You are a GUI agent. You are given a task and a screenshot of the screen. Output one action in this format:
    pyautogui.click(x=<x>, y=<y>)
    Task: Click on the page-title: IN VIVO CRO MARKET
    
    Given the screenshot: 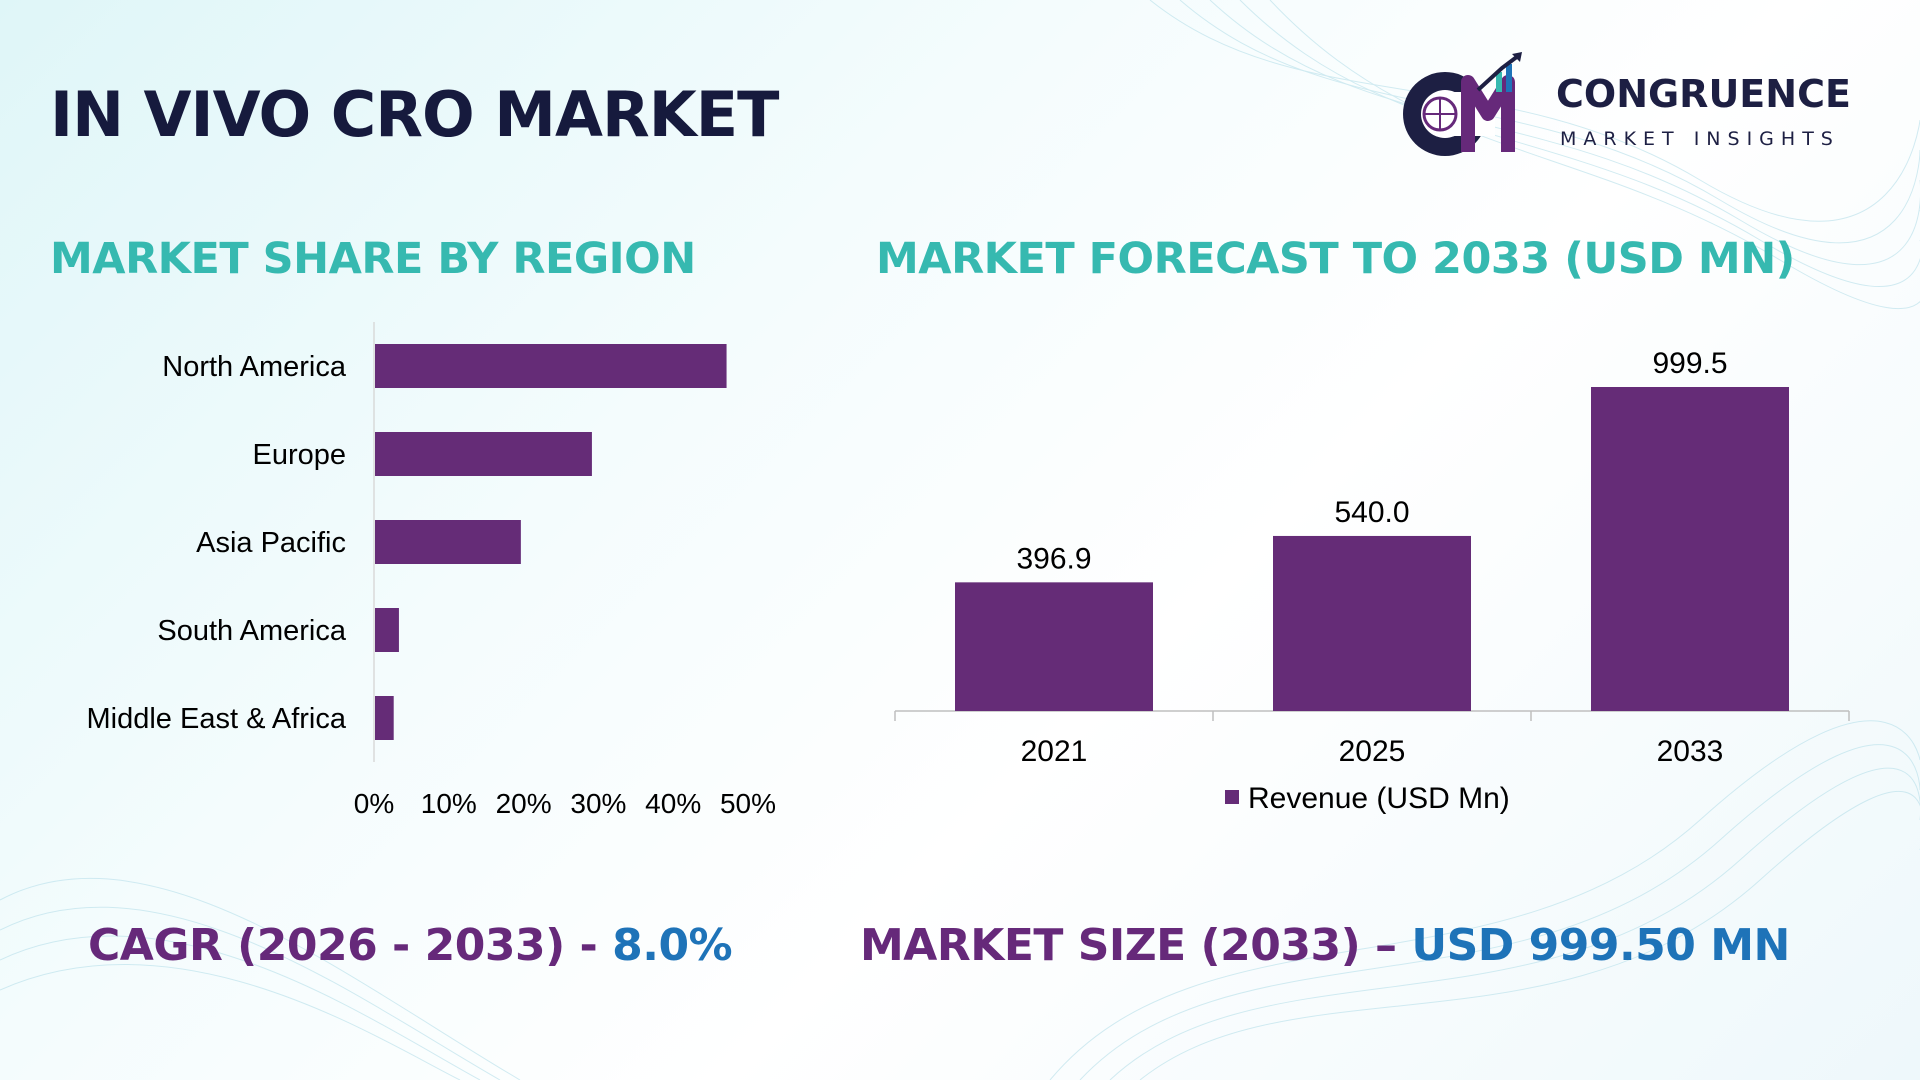 What is the action you would take?
    pyautogui.click(x=414, y=114)
    